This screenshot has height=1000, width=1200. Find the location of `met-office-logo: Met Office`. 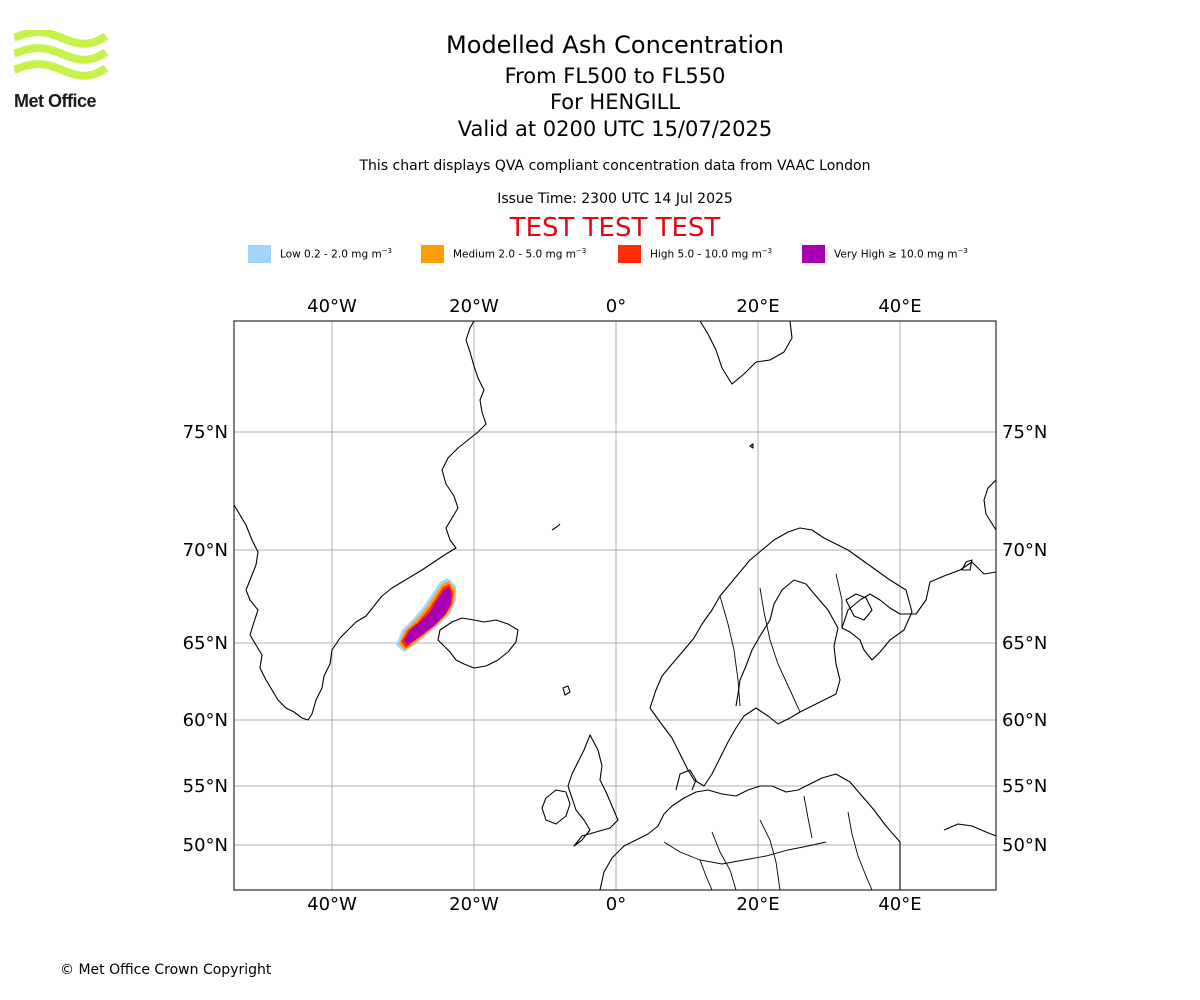

met-office-logo: Met Office is located at coordinates (60, 70).